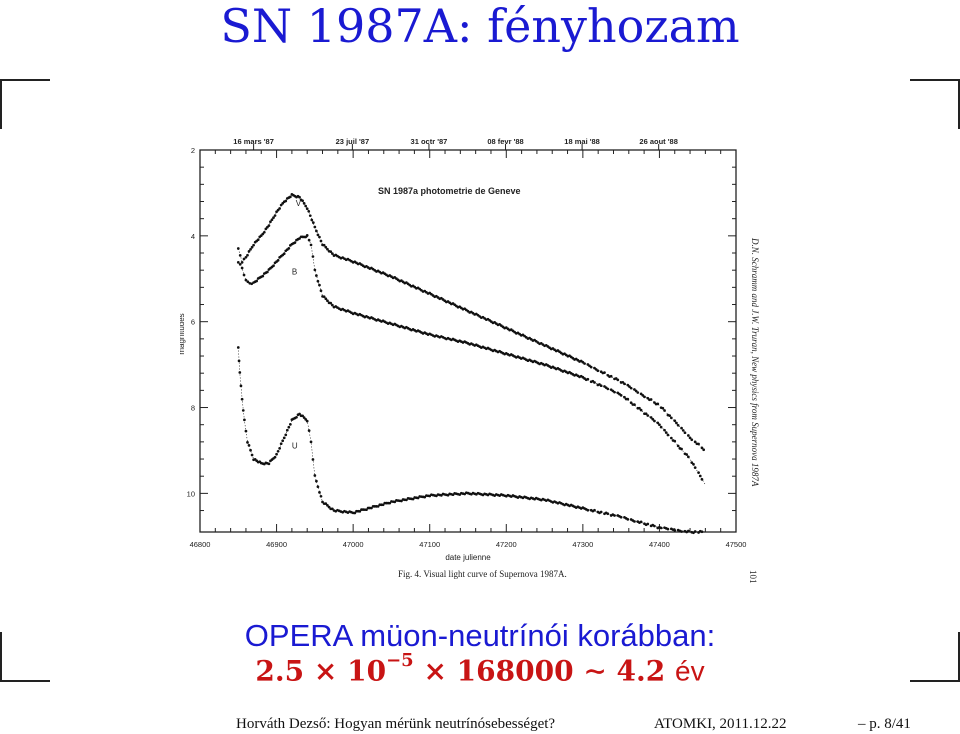 This screenshot has height=734, width=960. What do you see at coordinates (294, 271) in the screenshot?
I see `series-label-B: B` at bounding box center [294, 271].